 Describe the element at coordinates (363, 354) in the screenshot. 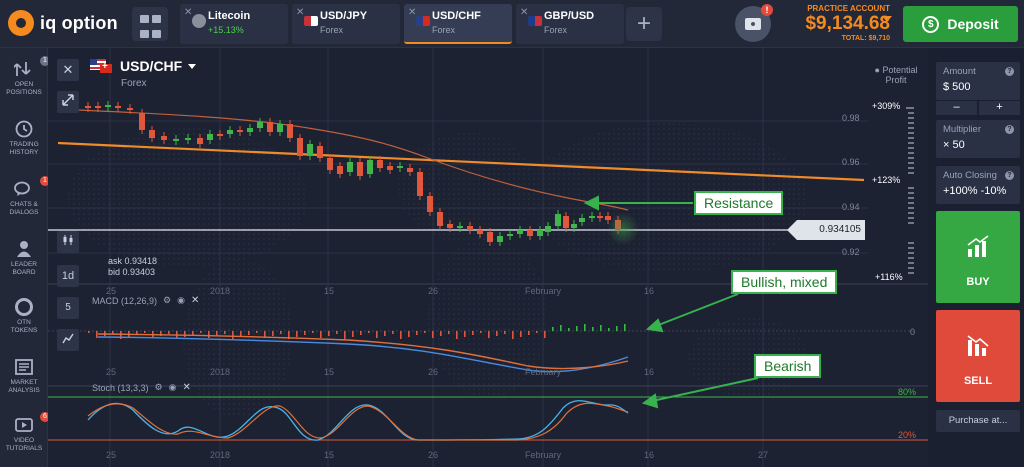

I see `macd-line` at that location.